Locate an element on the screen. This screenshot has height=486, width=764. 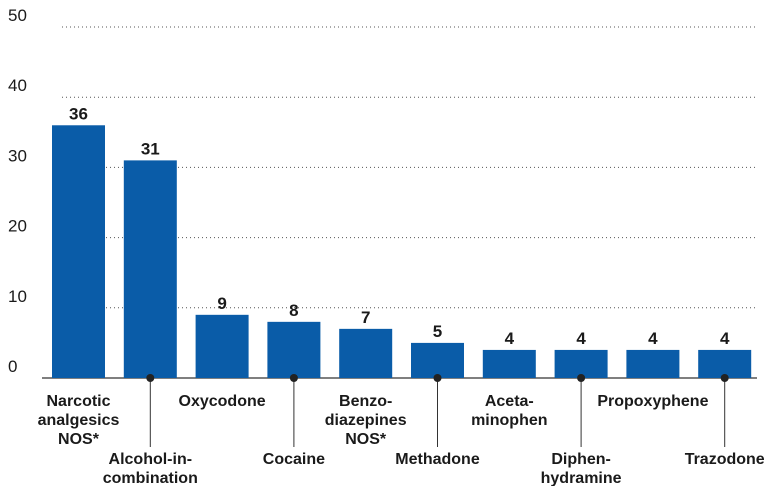
x-tick-label: Diphen- is located at coordinates (581, 459).